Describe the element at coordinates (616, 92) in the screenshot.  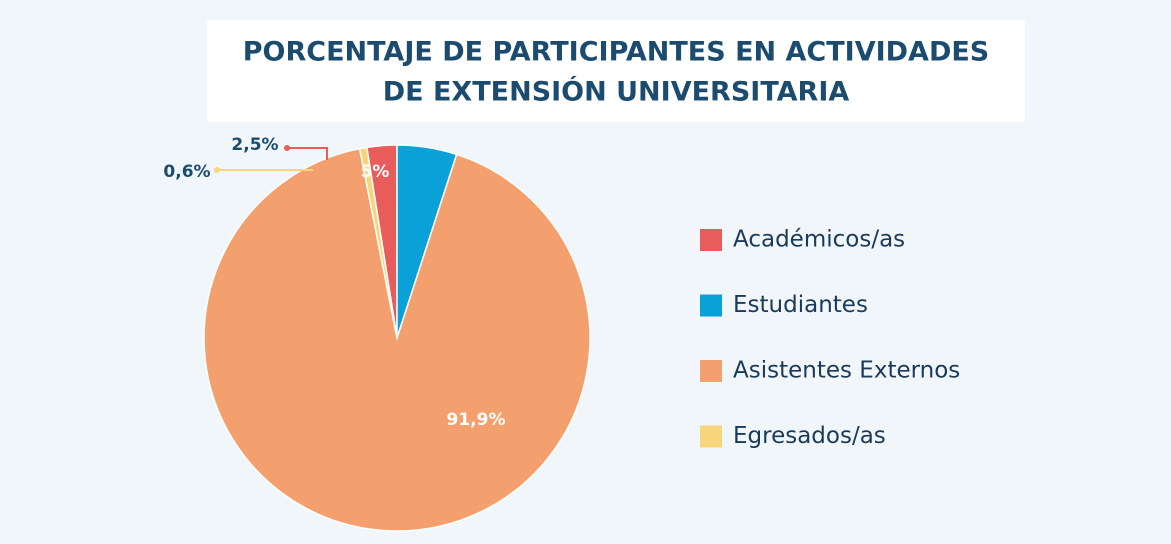
I see `chart-title: DE EXTENSIÓN UNIVERSITARIA` at that location.